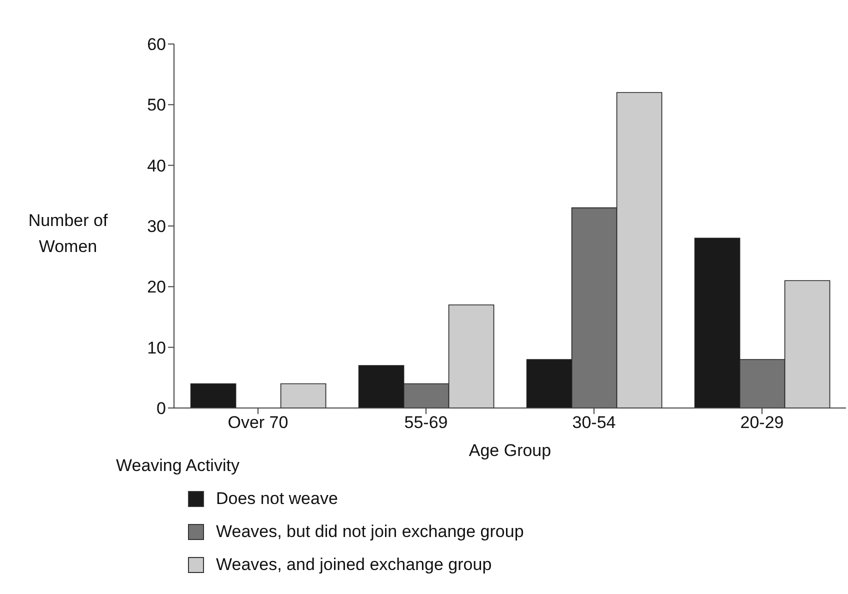  Describe the element at coordinates (68, 234) in the screenshot. I see `y-axis-title: Number of Women` at that location.